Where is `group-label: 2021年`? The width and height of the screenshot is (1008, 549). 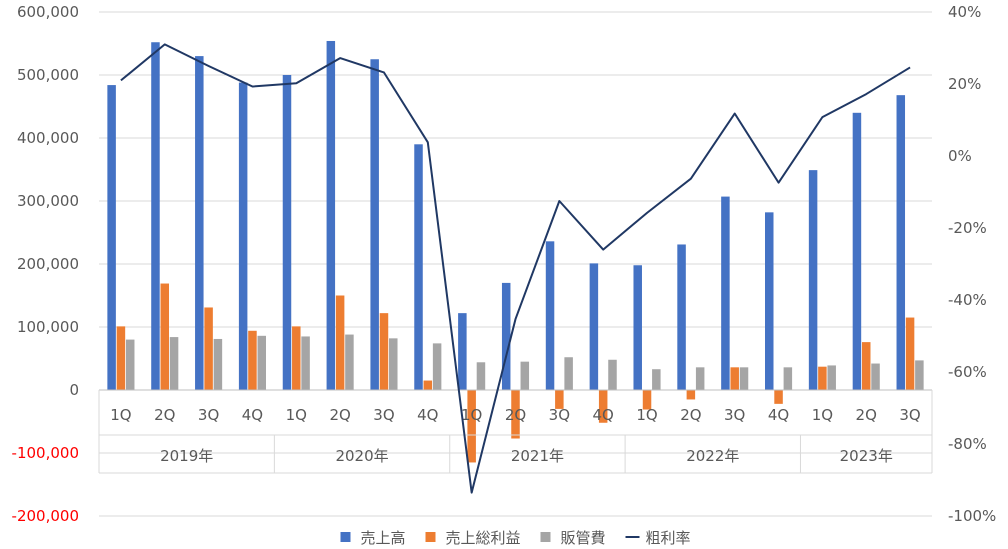 group-label: 2021年 is located at coordinates (537, 456).